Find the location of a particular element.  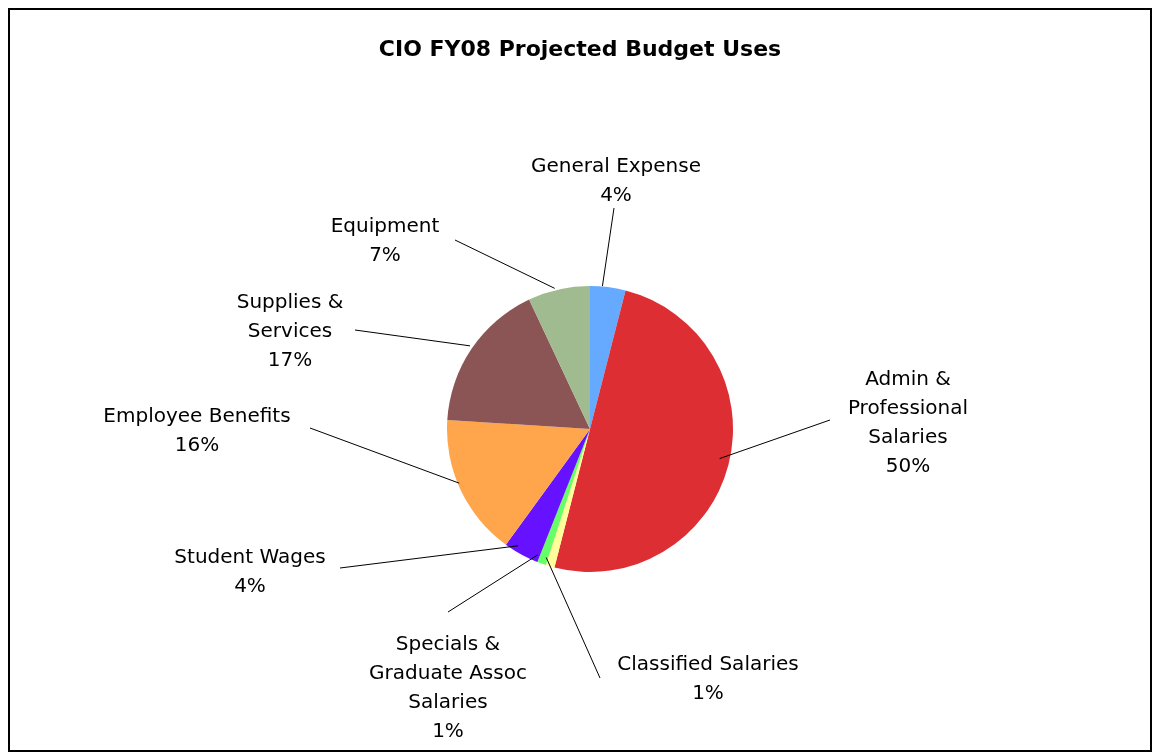

slice-label: Equipment is located at coordinates (385, 225).